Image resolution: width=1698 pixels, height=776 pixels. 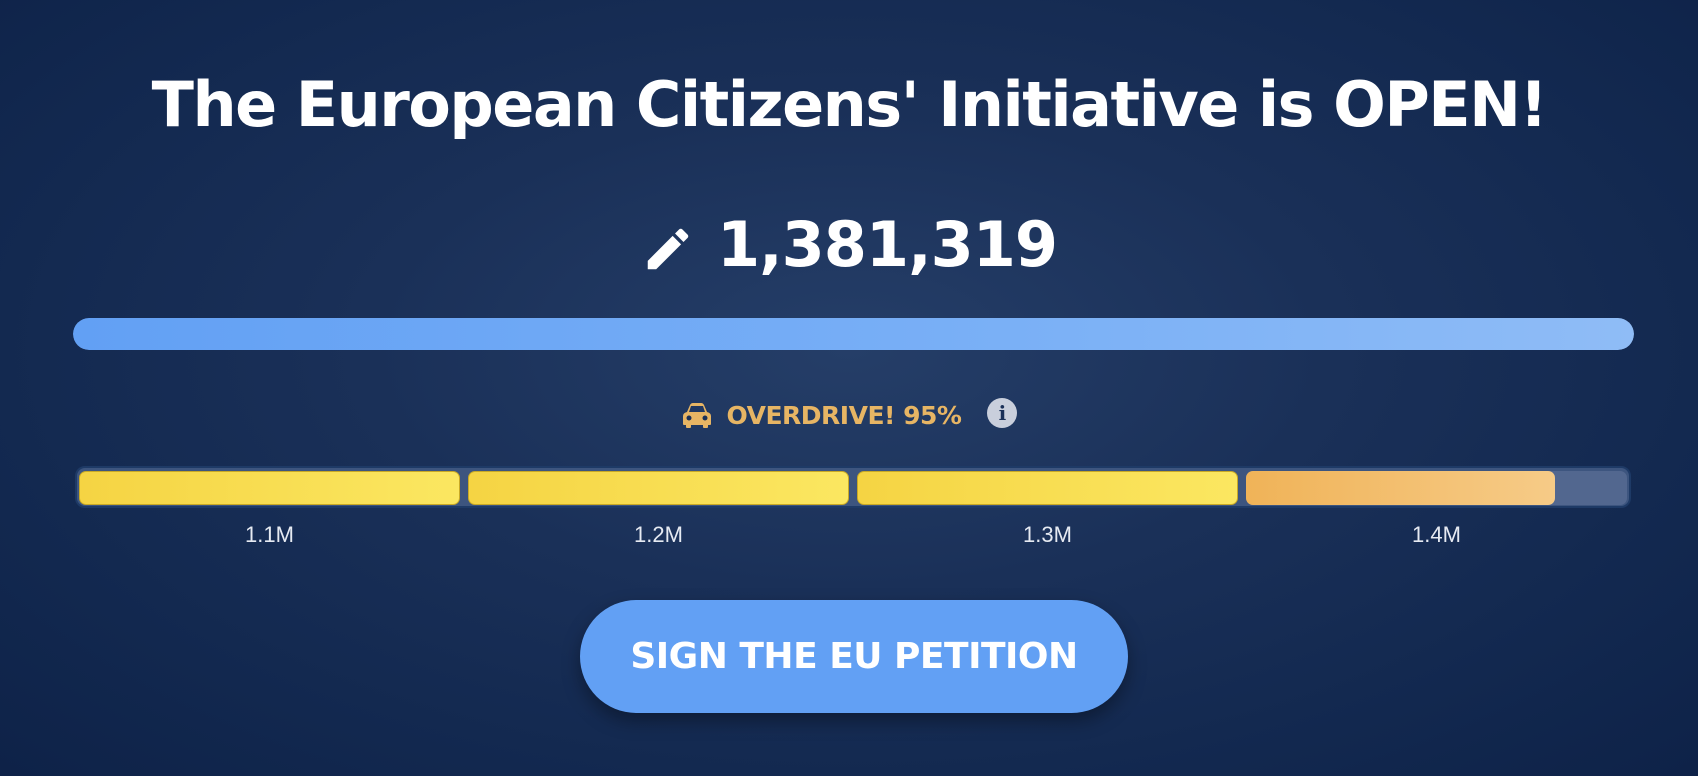 I want to click on sign-petition-button: SIGN THE EU PETITION, so click(x=854, y=656).